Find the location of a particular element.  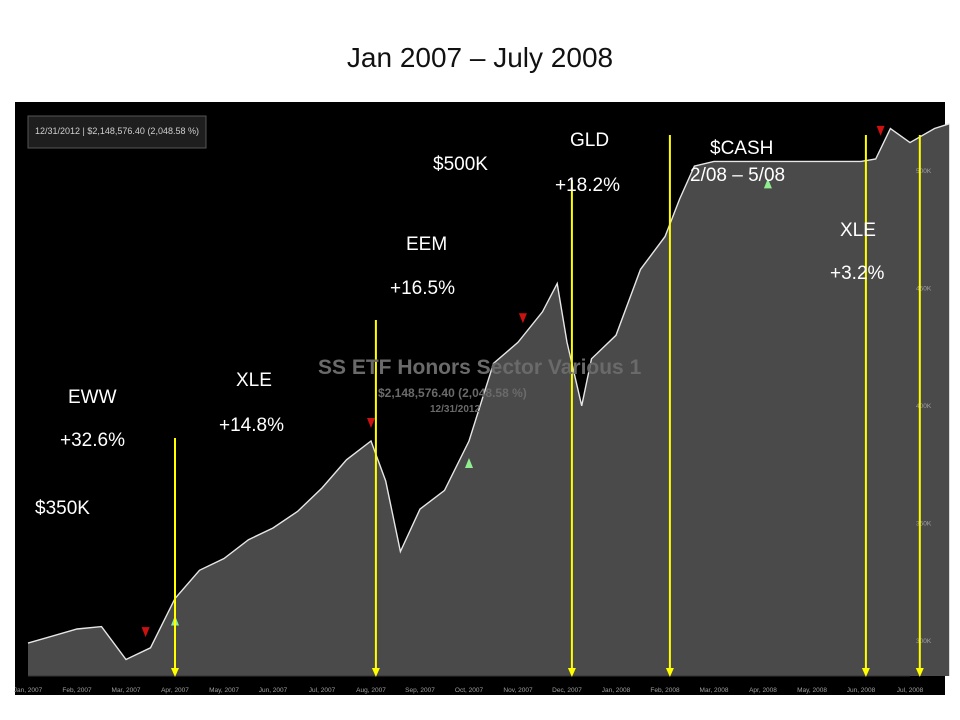

x-tick-label: May, 2007 is located at coordinates (224, 690).